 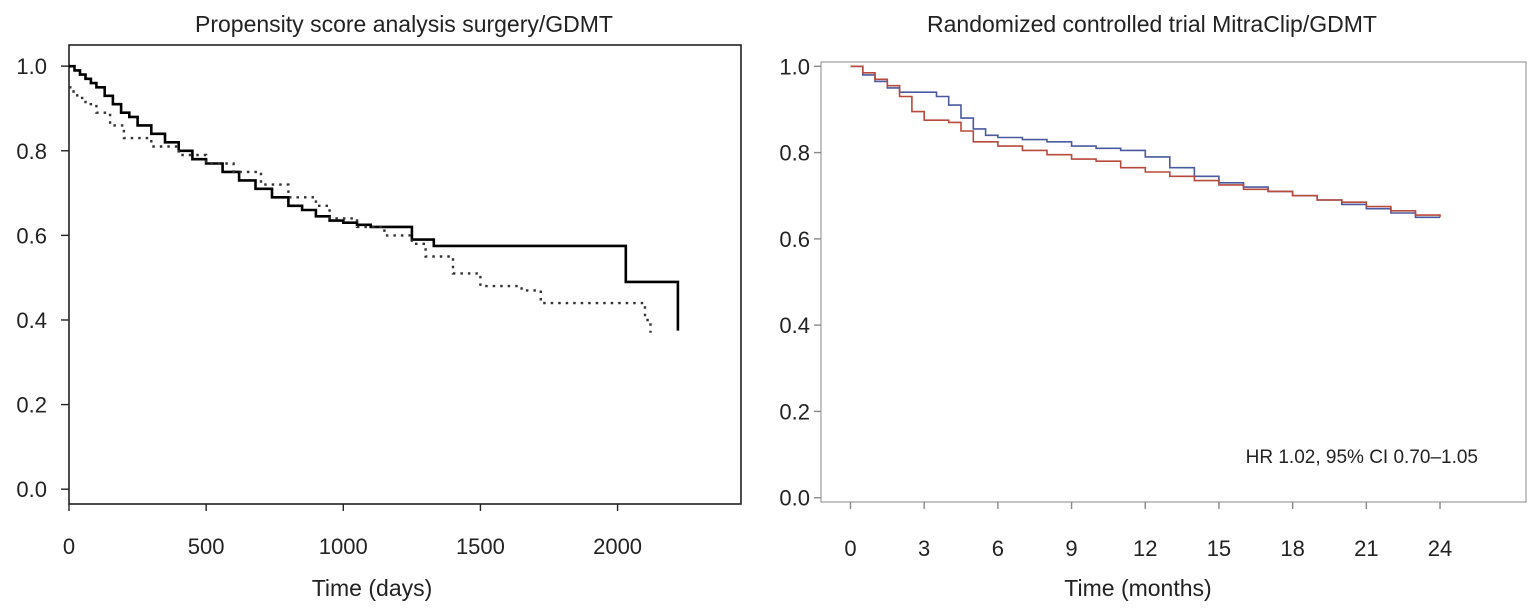 I want to click on chart-left-y-tick-label: 1.0, so click(x=31, y=66).